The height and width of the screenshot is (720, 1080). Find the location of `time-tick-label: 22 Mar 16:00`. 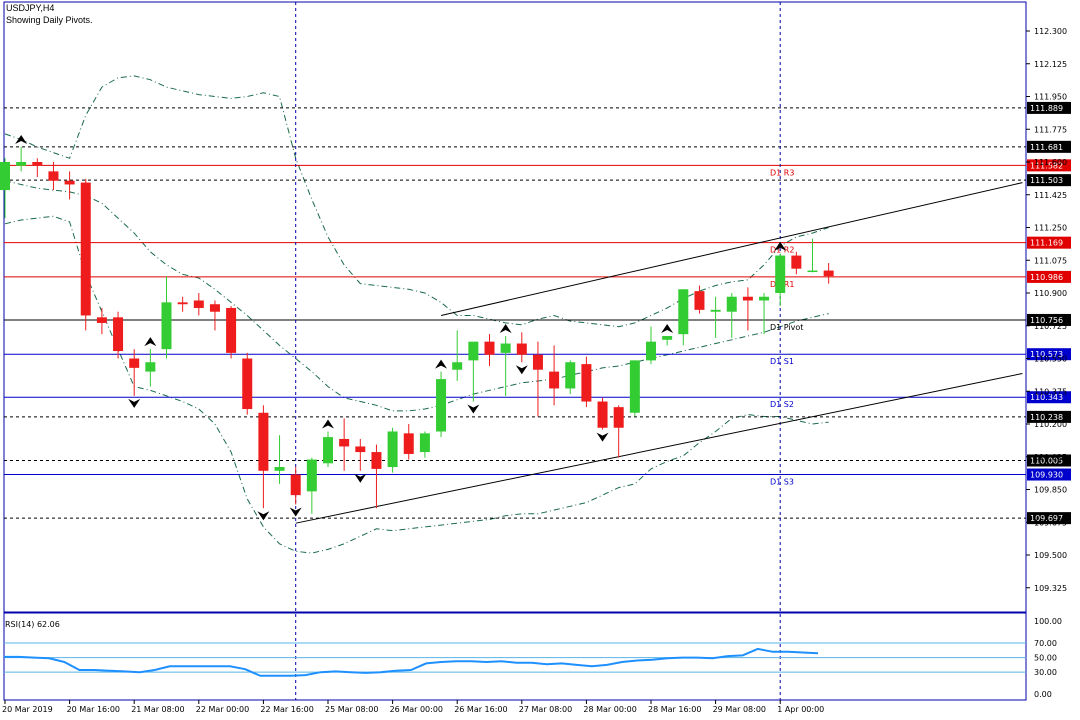

time-tick-label: 22 Mar 16:00 is located at coordinates (286, 709).